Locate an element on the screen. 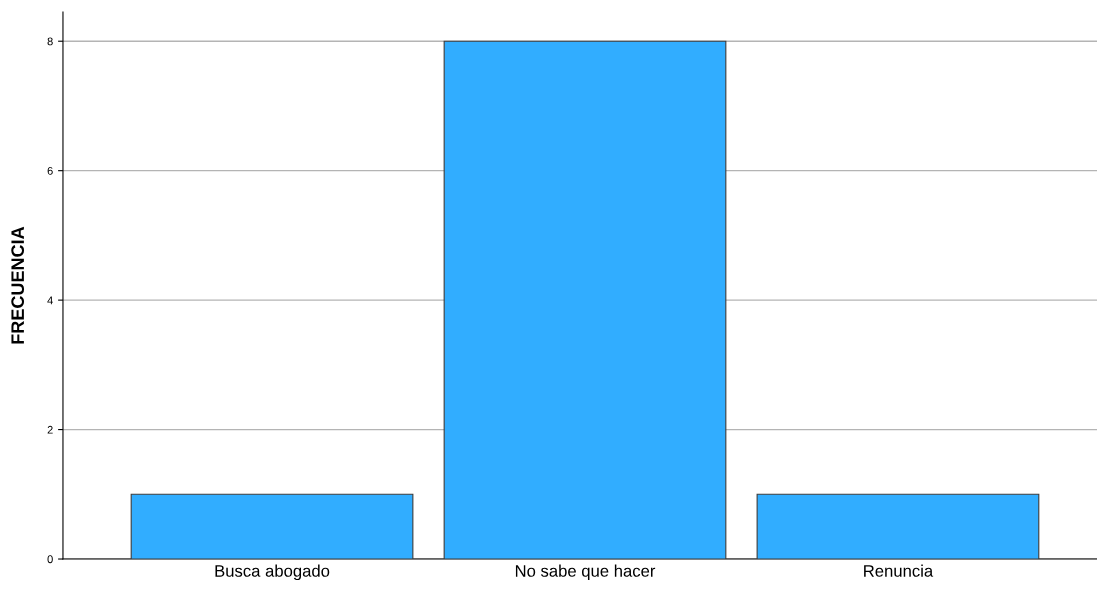 The height and width of the screenshot is (590, 1097). x-tick-label: Busca abogado is located at coordinates (272, 572).